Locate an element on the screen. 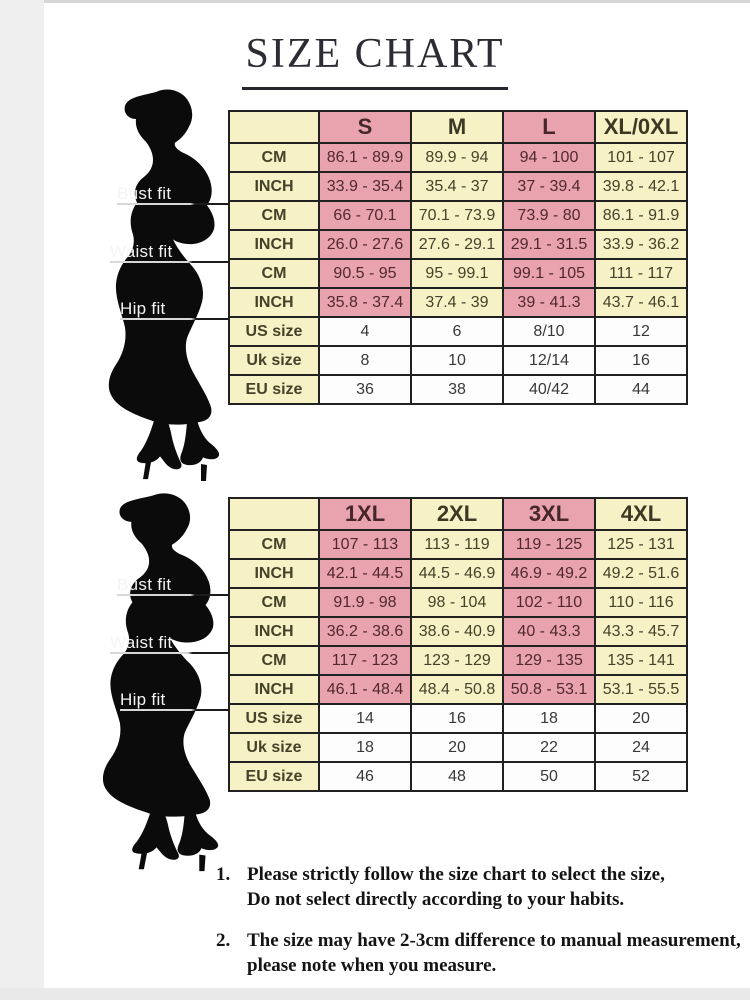 This screenshot has height=1000, width=750. value-cell: 135 - 141 is located at coordinates (641, 660).